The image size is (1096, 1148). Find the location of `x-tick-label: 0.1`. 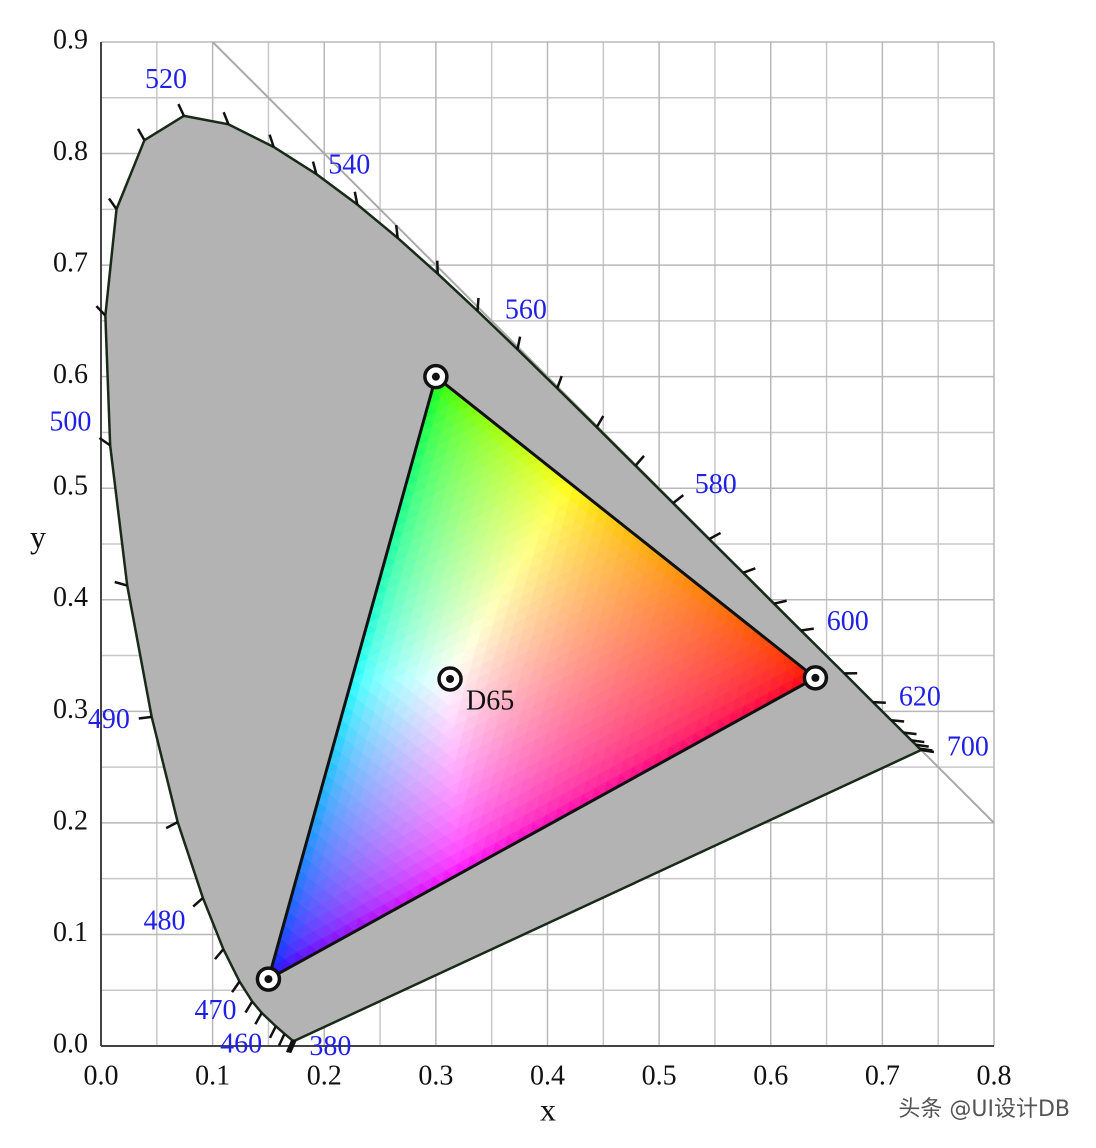

x-tick-label: 0.1 is located at coordinates (212, 1075).